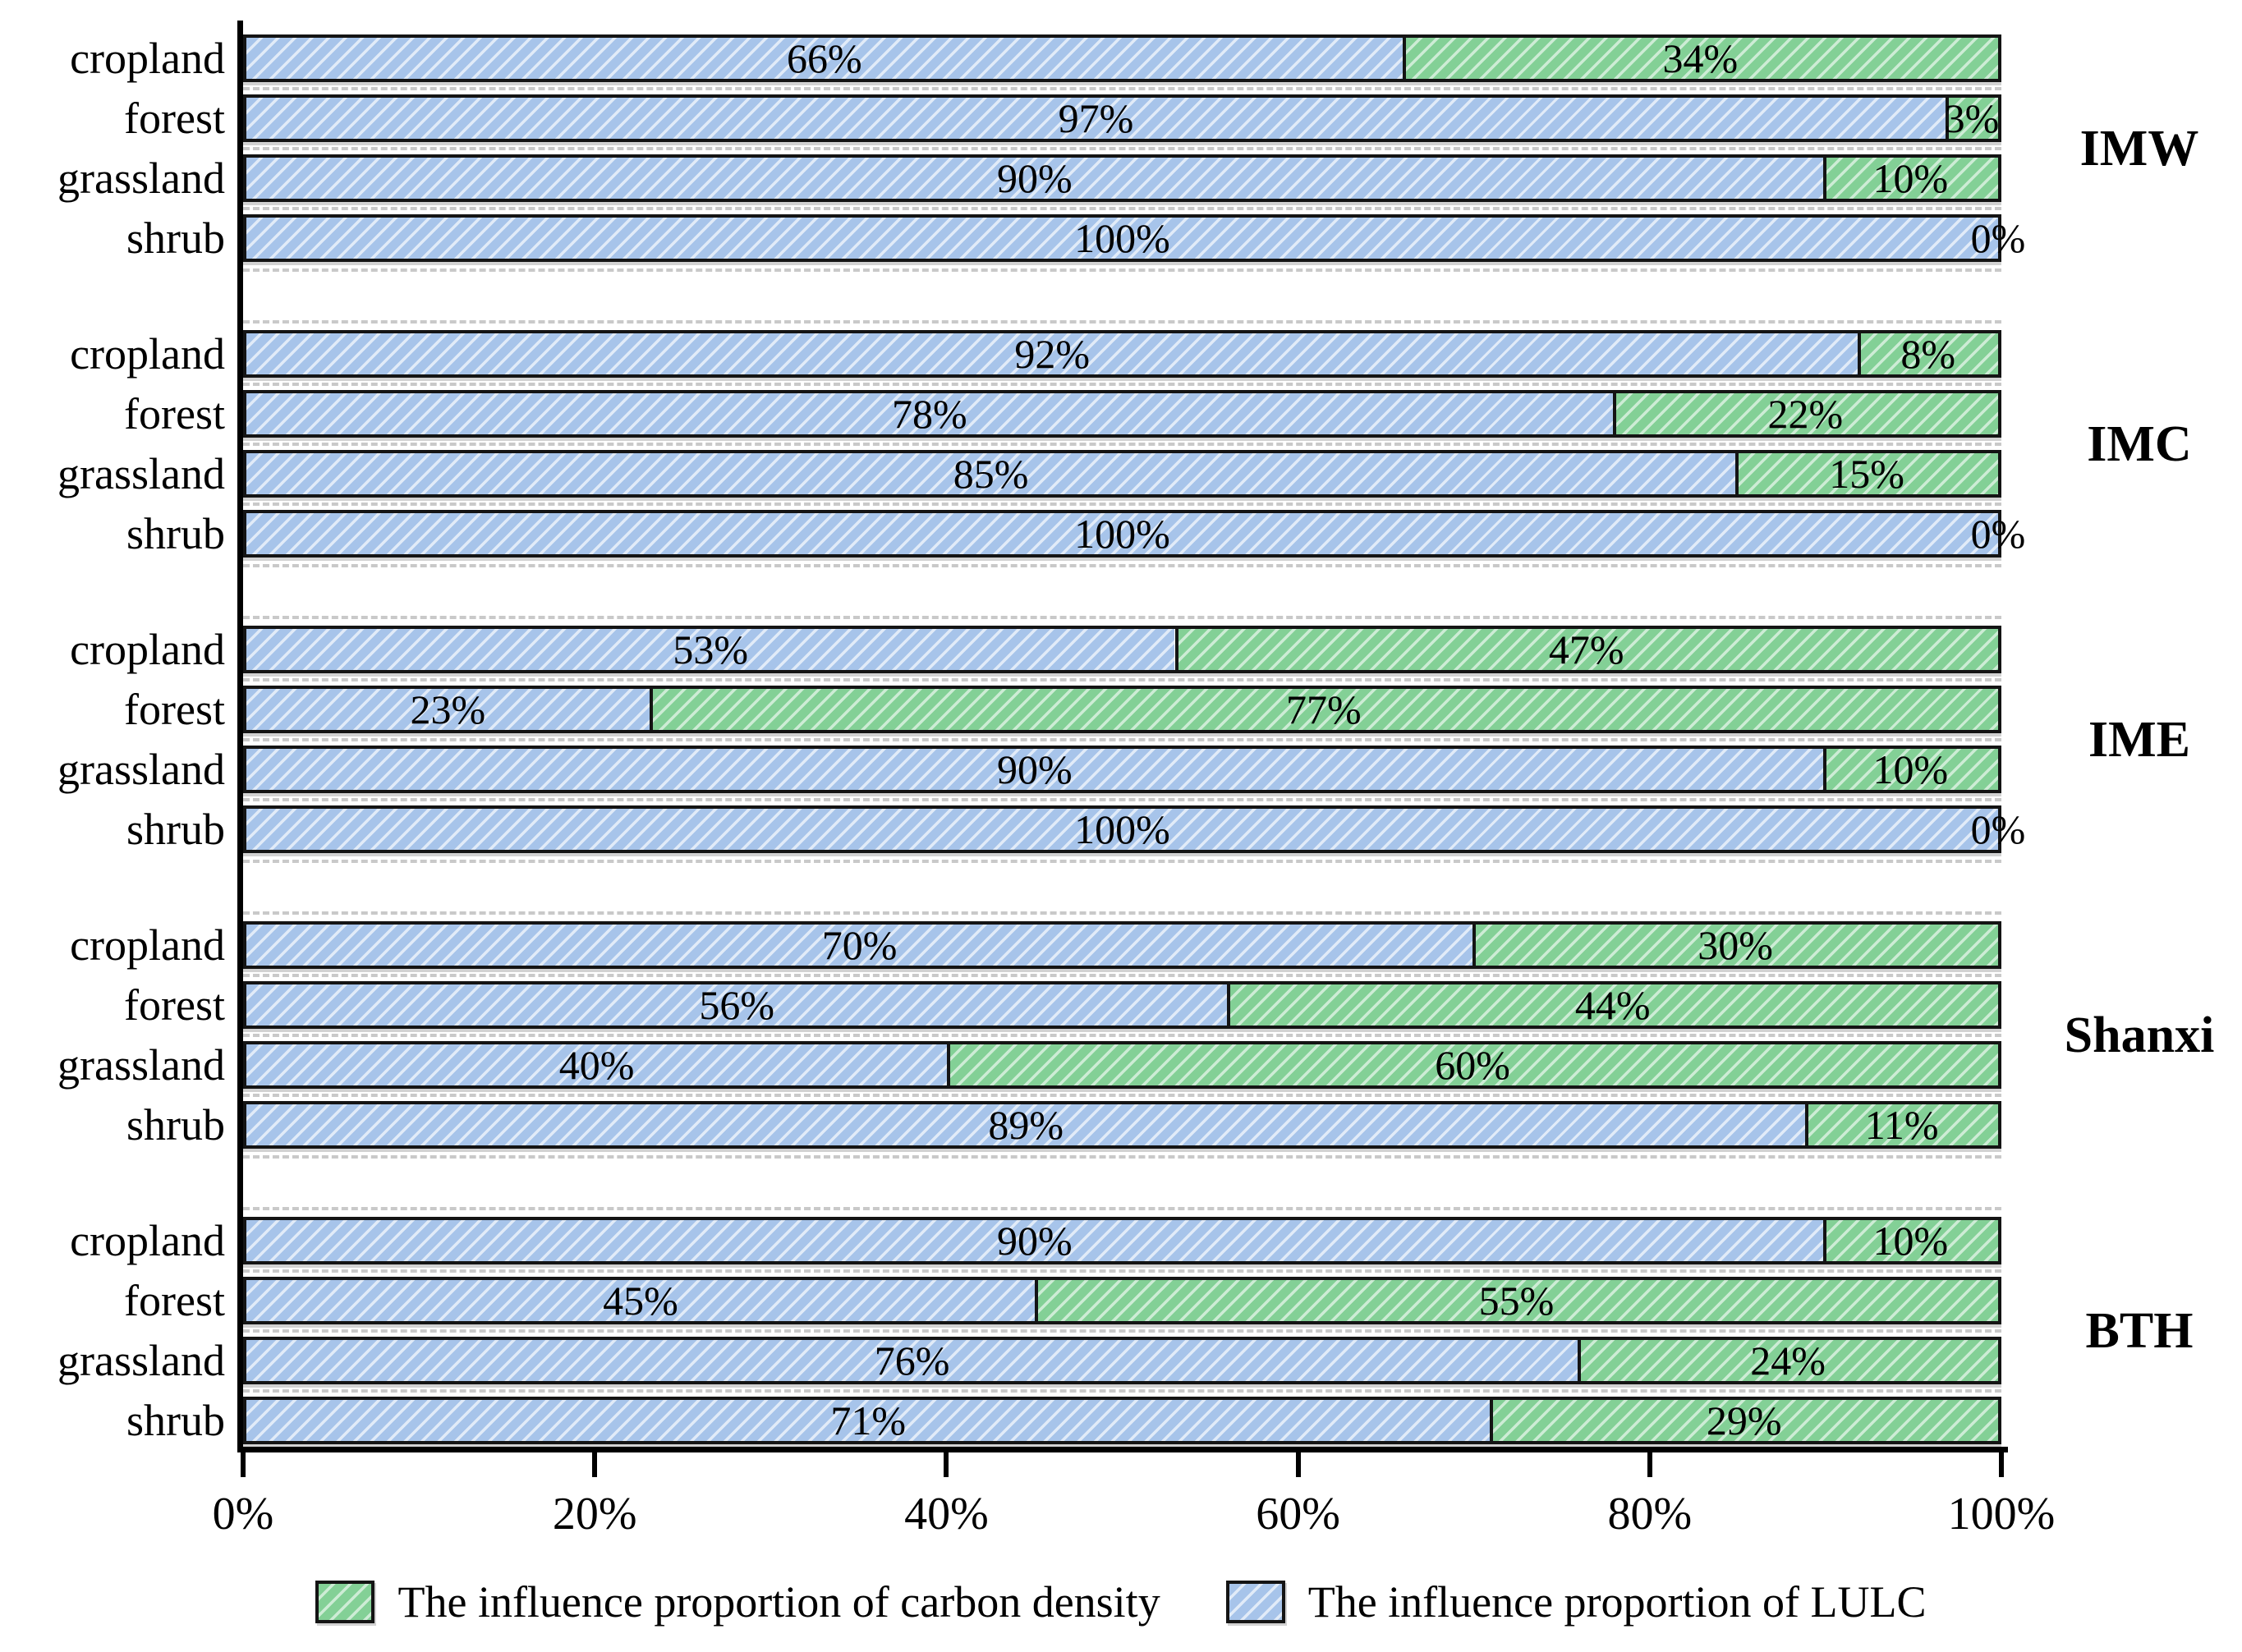  I want to click on bar-row: 56% 44%, so click(1122, 1005).